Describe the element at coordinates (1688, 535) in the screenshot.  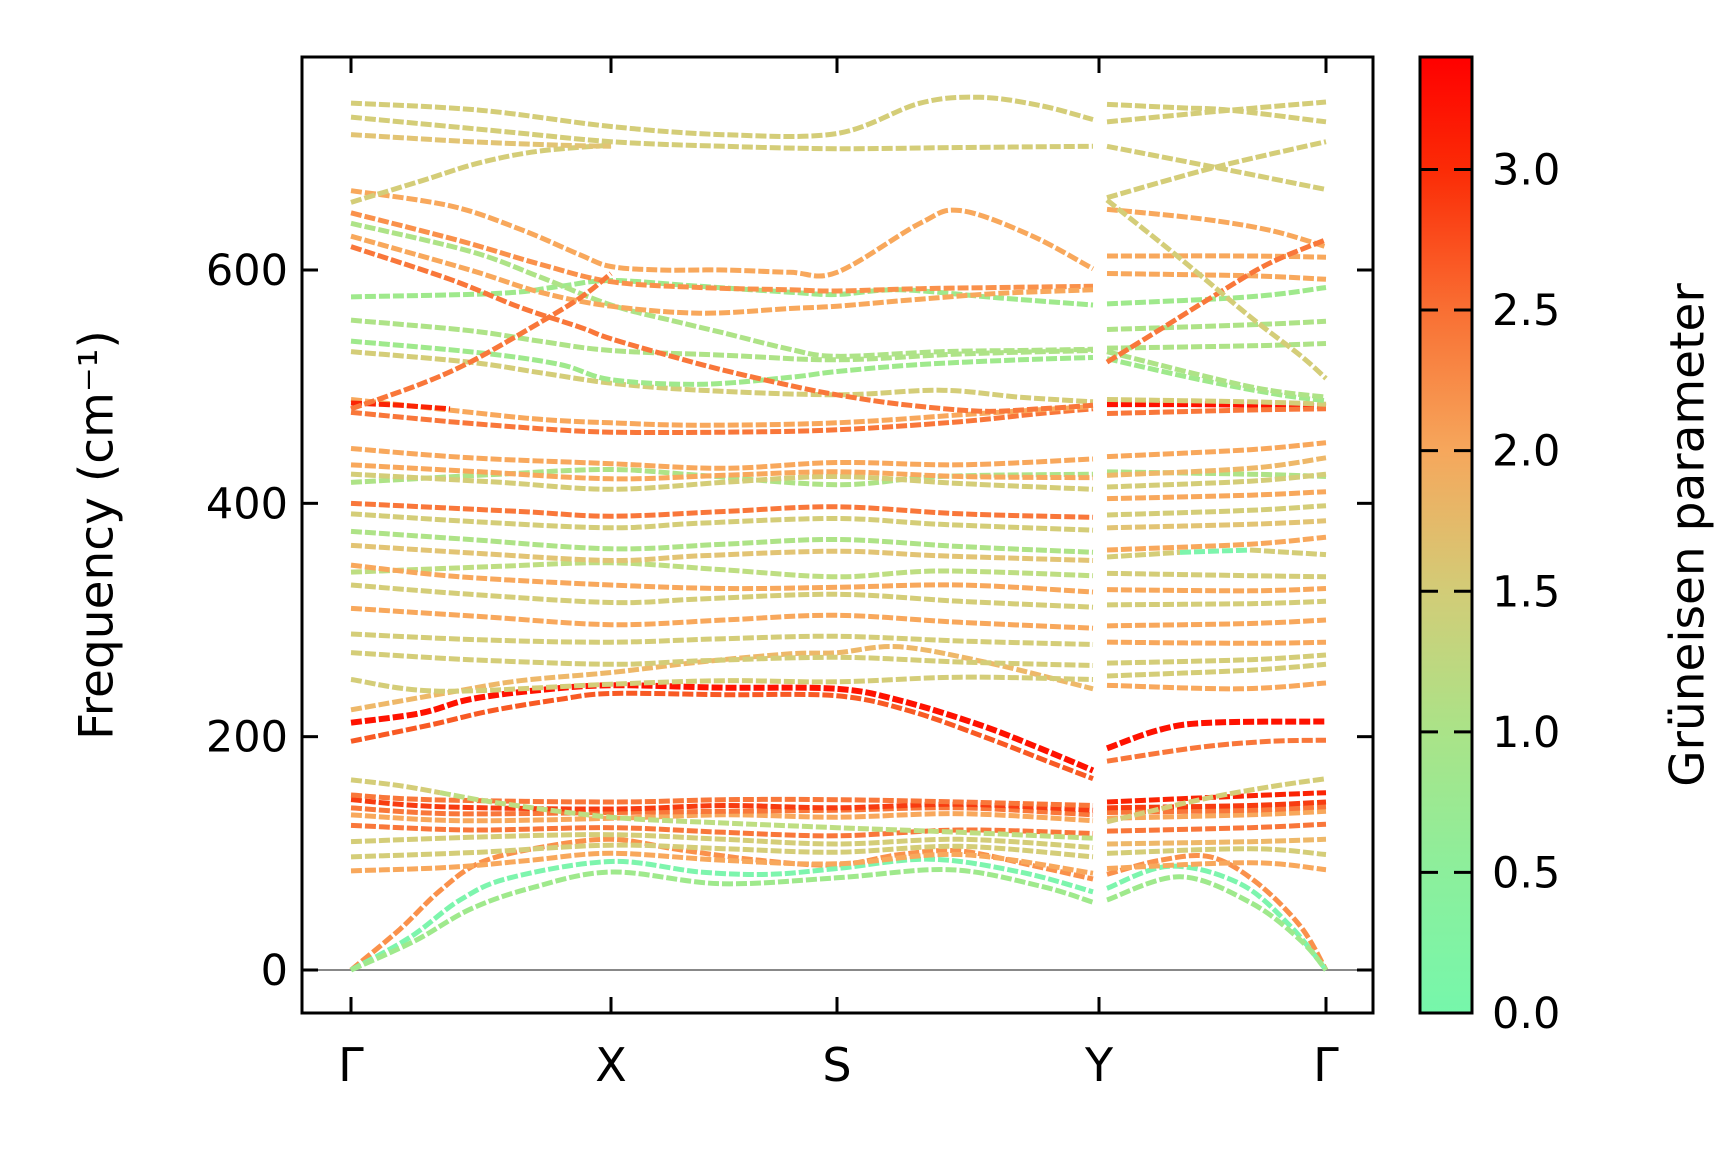
I see `colorbar-label: Grüneisen parameter` at that location.